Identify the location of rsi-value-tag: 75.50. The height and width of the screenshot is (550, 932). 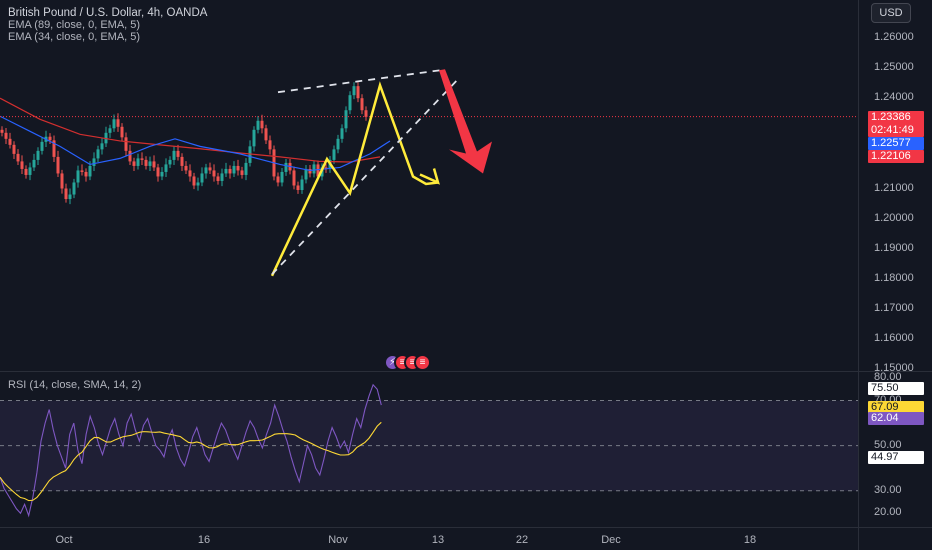
(896, 389).